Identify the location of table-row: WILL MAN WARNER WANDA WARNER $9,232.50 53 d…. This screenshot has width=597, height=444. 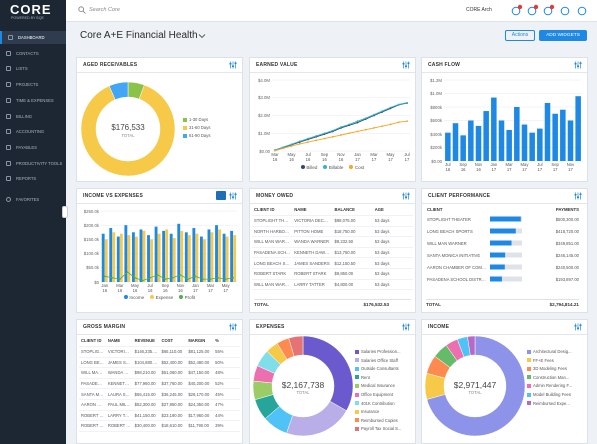
(332, 242).